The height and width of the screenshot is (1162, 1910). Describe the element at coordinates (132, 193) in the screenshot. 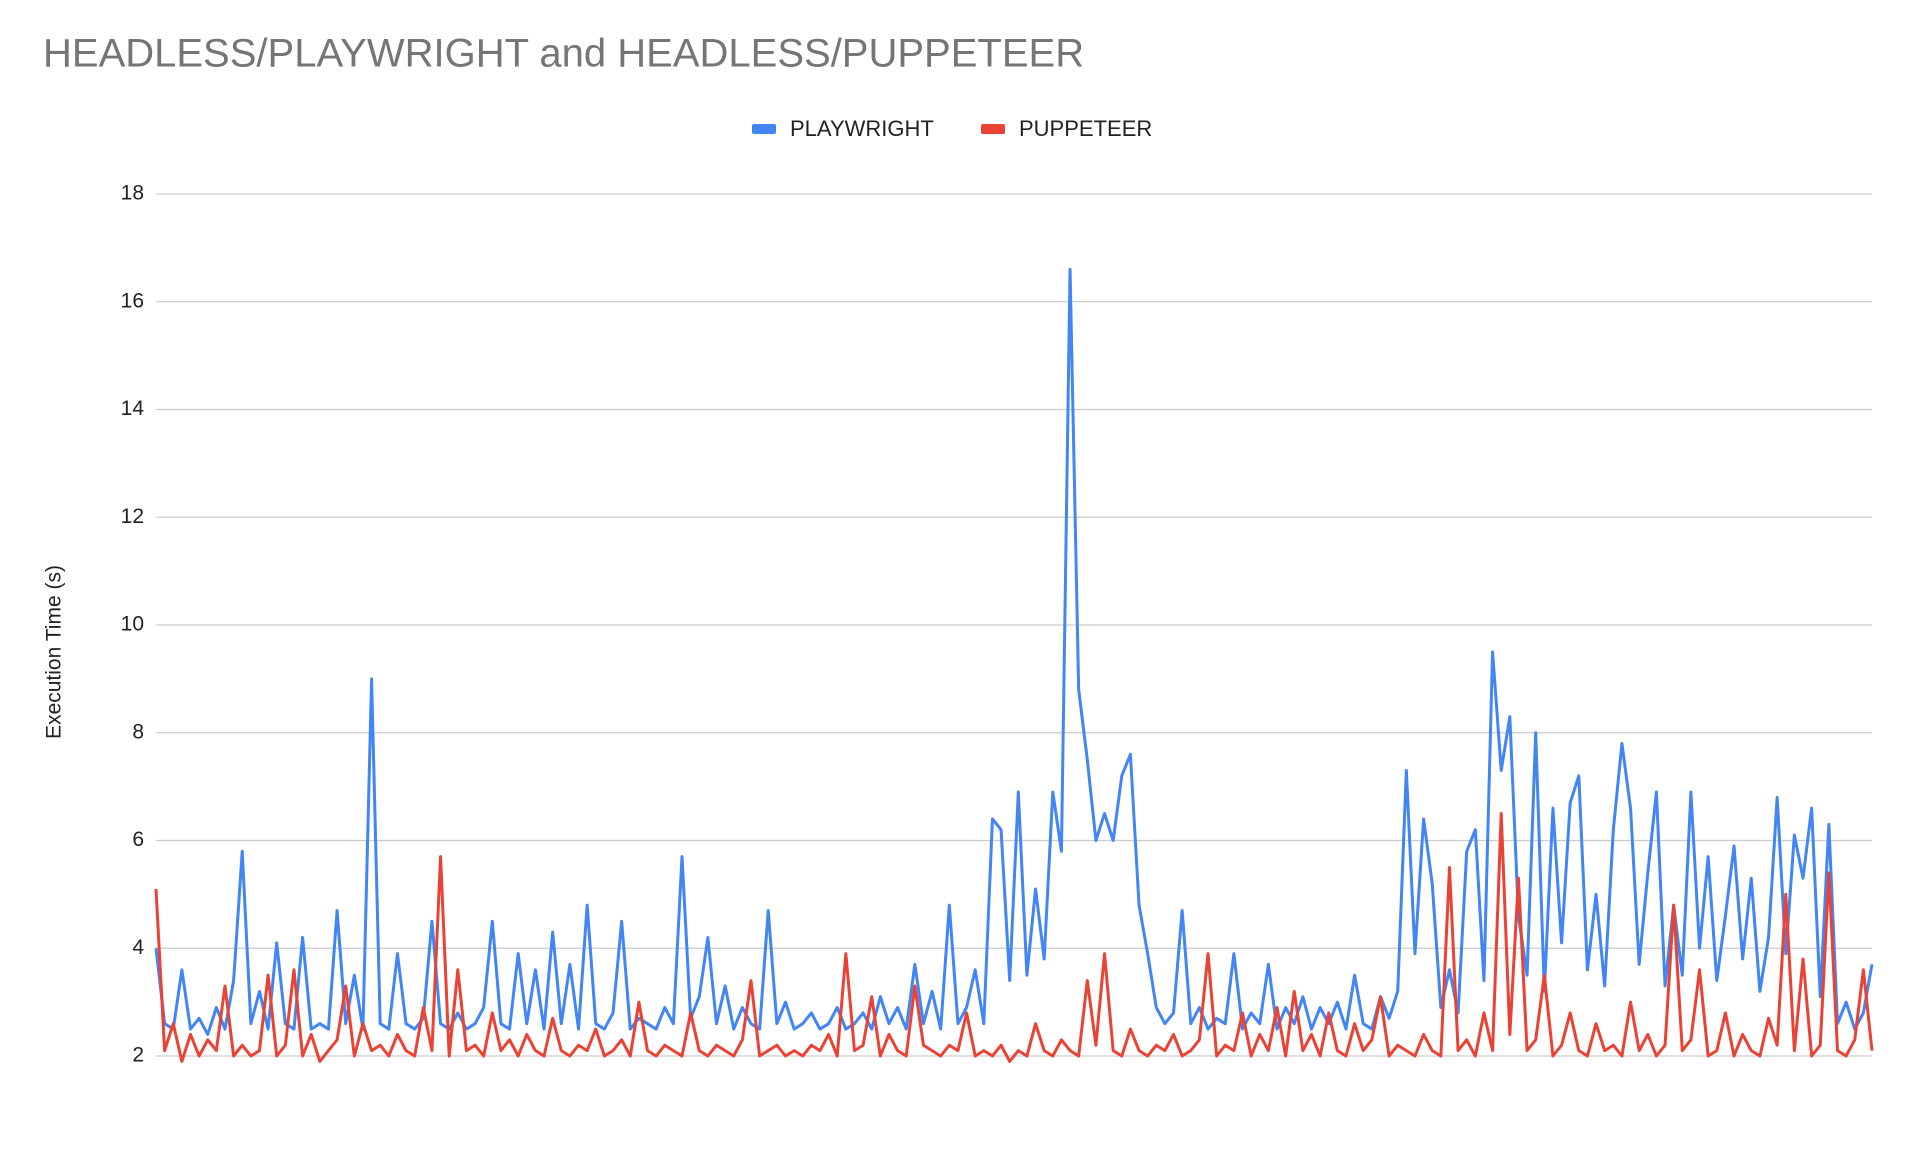

I see `y-tick-label: 18` at that location.